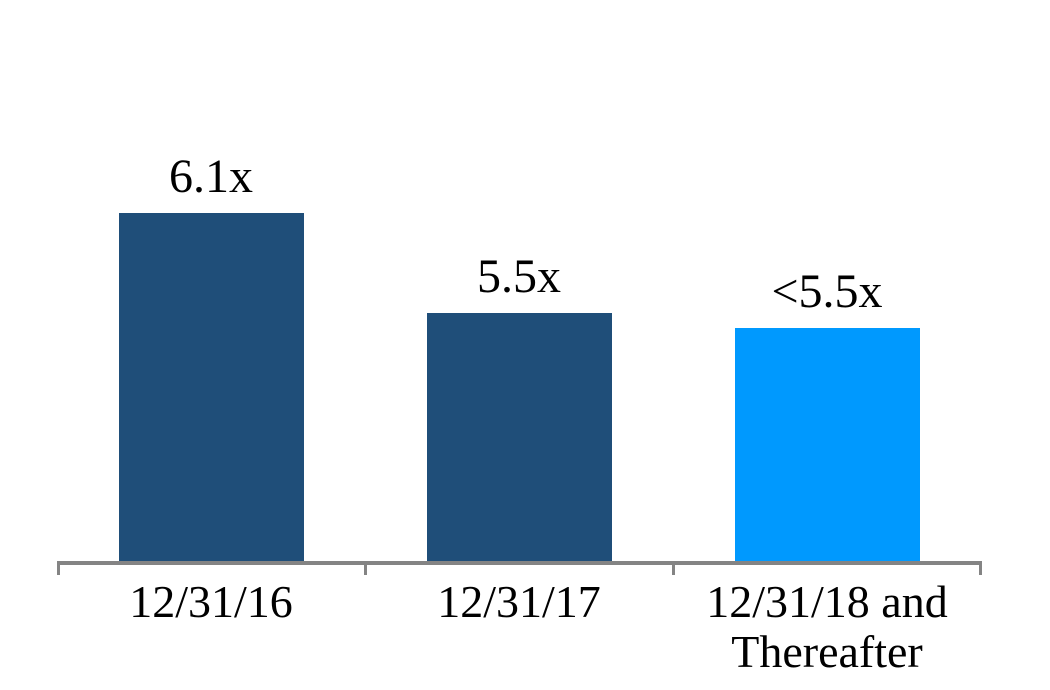 The image size is (1050, 690). Describe the element at coordinates (519, 276) in the screenshot. I see `bar-value-label: 5.5x` at that location.